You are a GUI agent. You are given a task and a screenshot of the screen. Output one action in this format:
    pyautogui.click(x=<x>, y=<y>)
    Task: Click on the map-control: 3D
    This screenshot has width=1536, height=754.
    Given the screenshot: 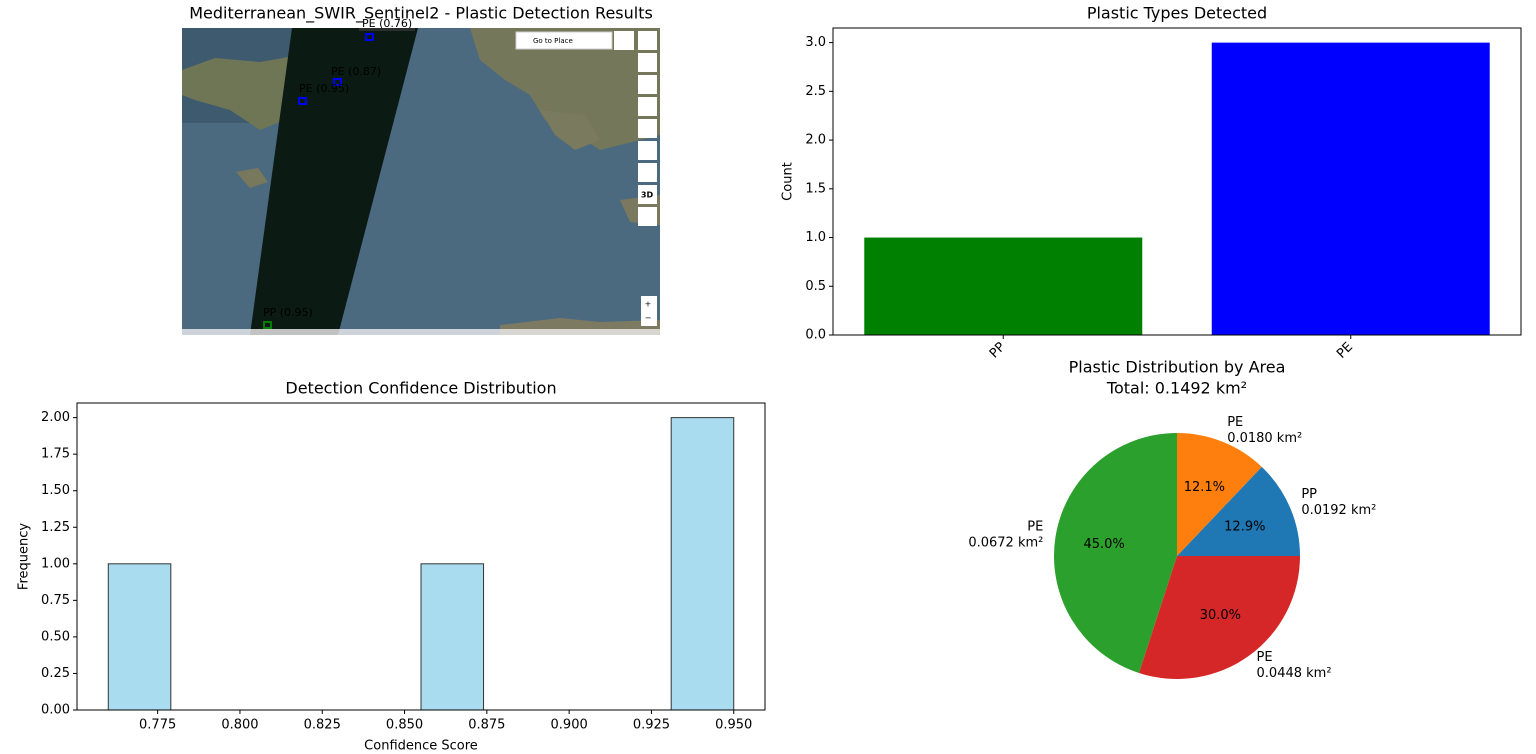 What is the action you would take?
    pyautogui.click(x=647, y=195)
    